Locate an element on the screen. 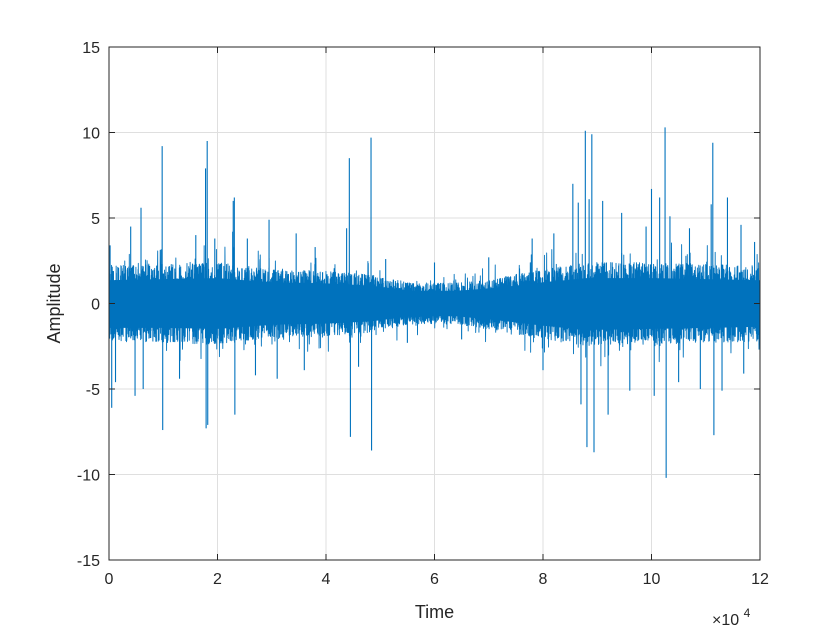  y-tick-label: -10 is located at coordinates (88, 476).